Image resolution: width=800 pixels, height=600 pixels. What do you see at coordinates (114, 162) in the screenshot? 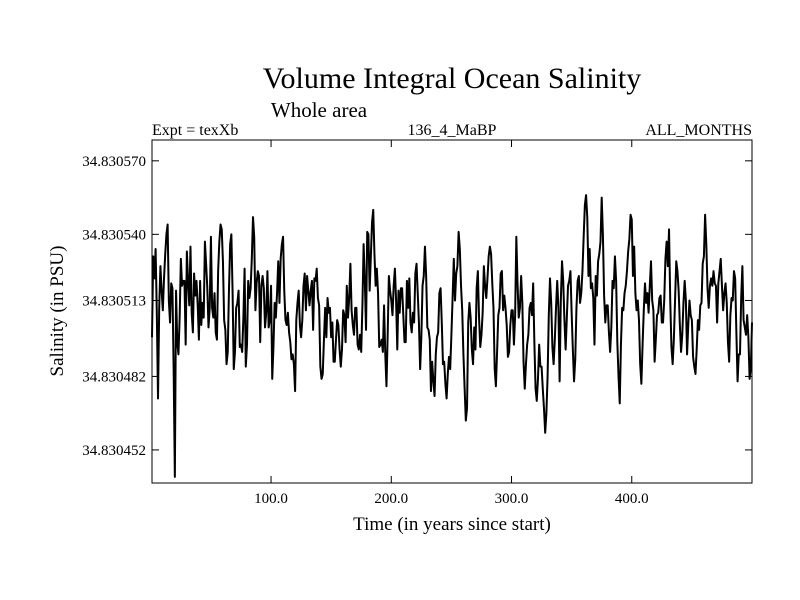
I see `y-tick-label: 34.830570` at bounding box center [114, 162].